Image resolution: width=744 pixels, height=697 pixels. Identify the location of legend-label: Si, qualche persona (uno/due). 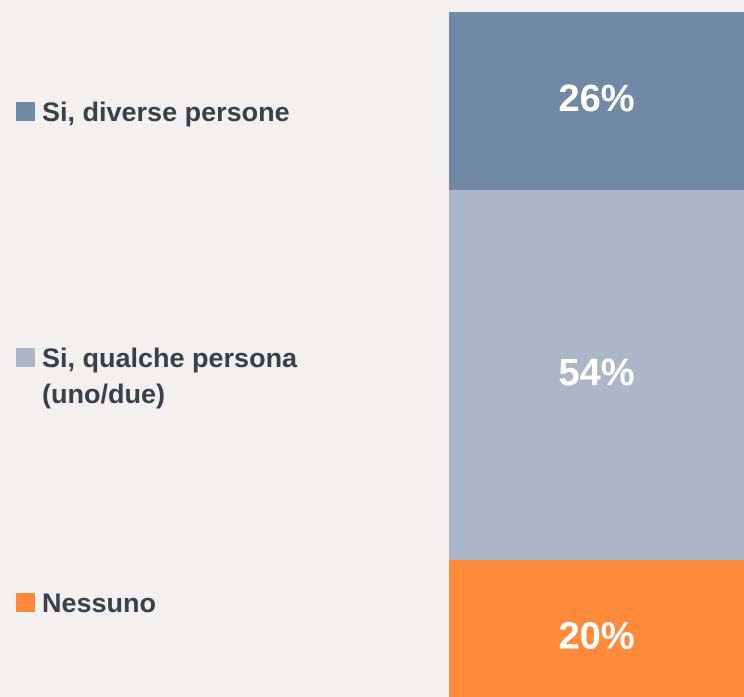
(170, 376).